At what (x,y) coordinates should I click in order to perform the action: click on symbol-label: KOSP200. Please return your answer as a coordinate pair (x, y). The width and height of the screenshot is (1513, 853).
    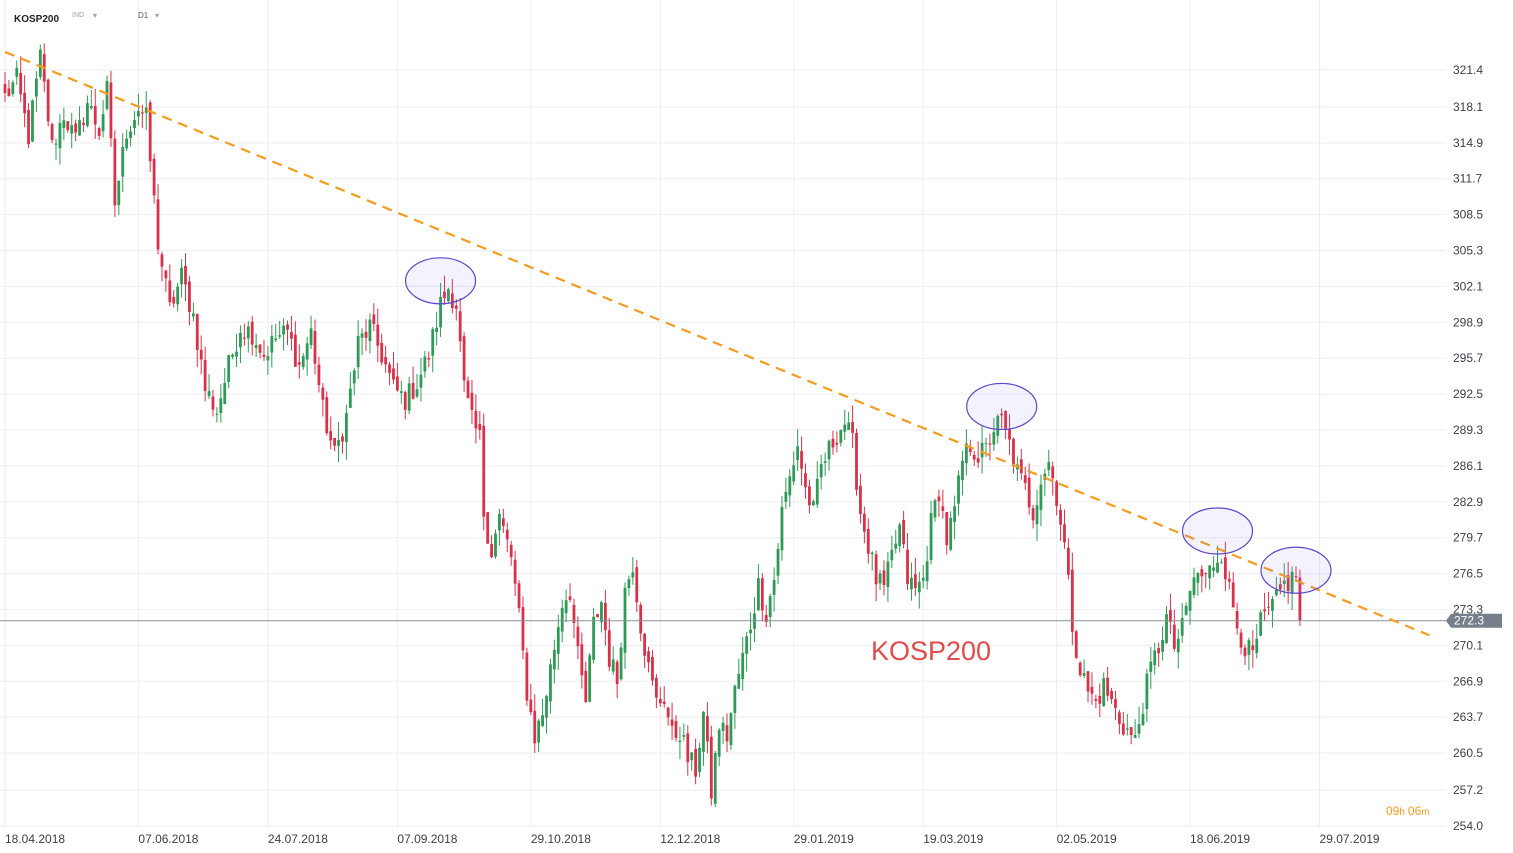
    Looking at the image, I should click on (37, 19).